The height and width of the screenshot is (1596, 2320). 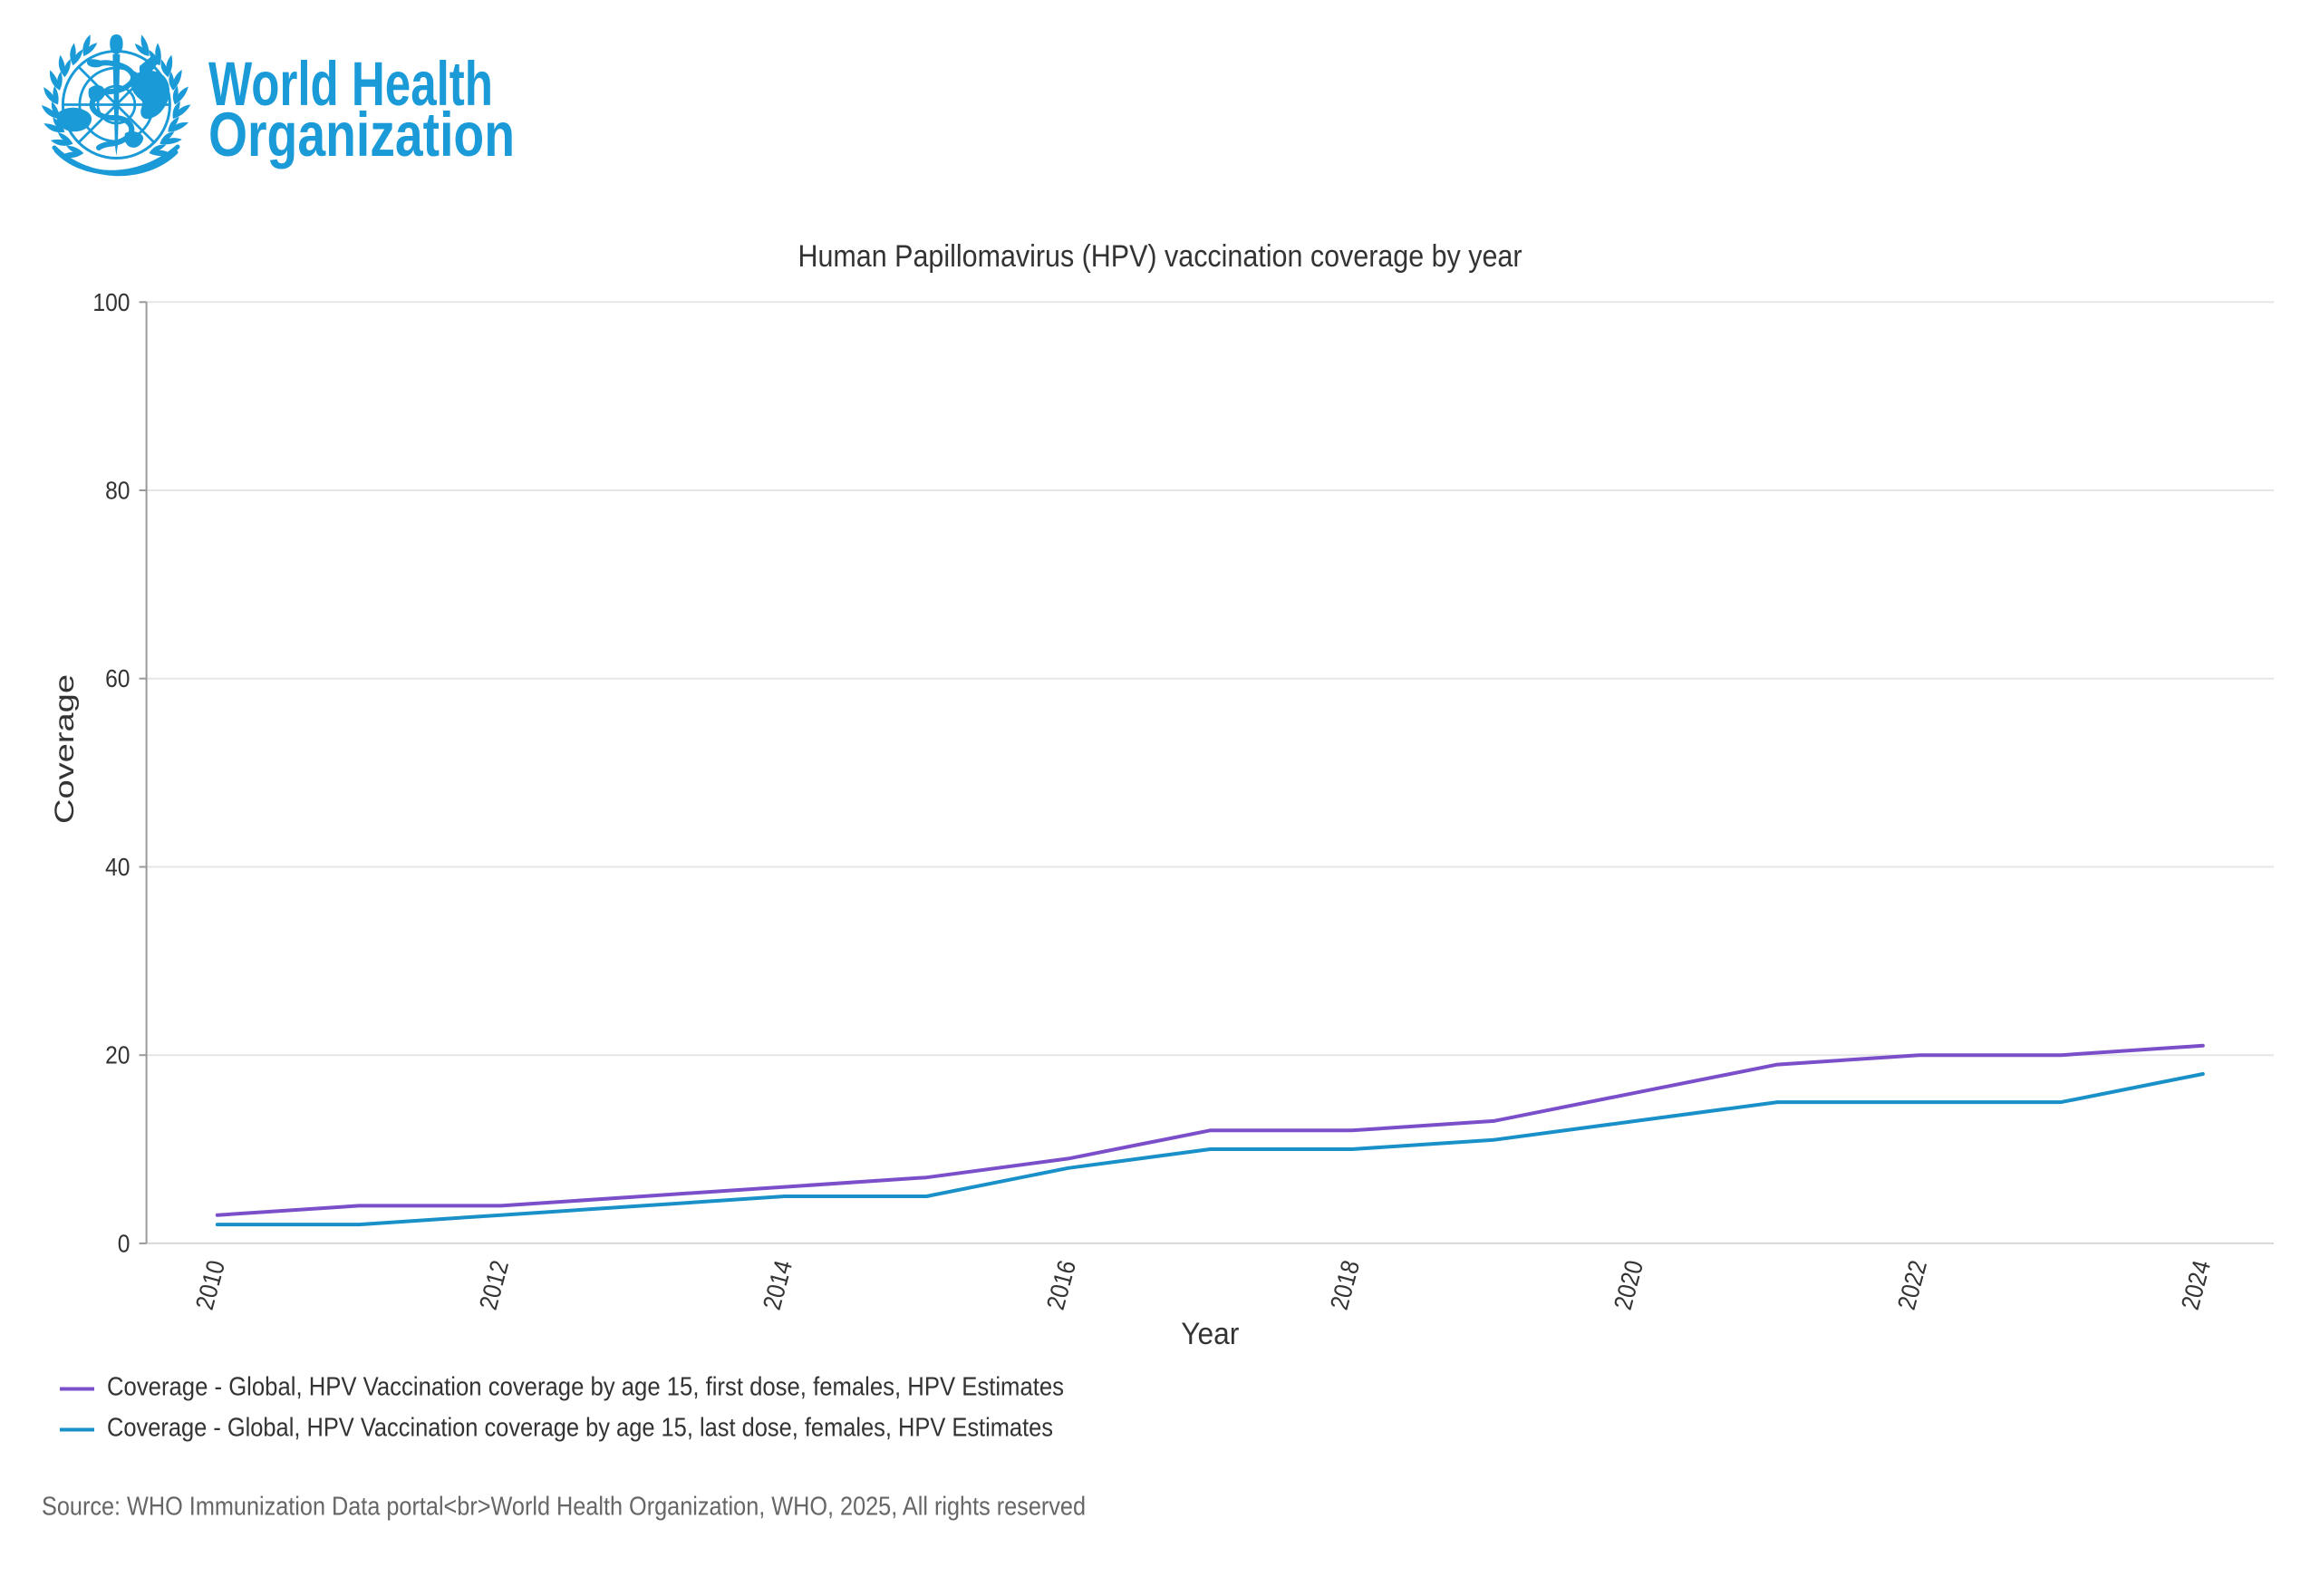 I want to click on svg-text: Year, so click(x=1210, y=1334).